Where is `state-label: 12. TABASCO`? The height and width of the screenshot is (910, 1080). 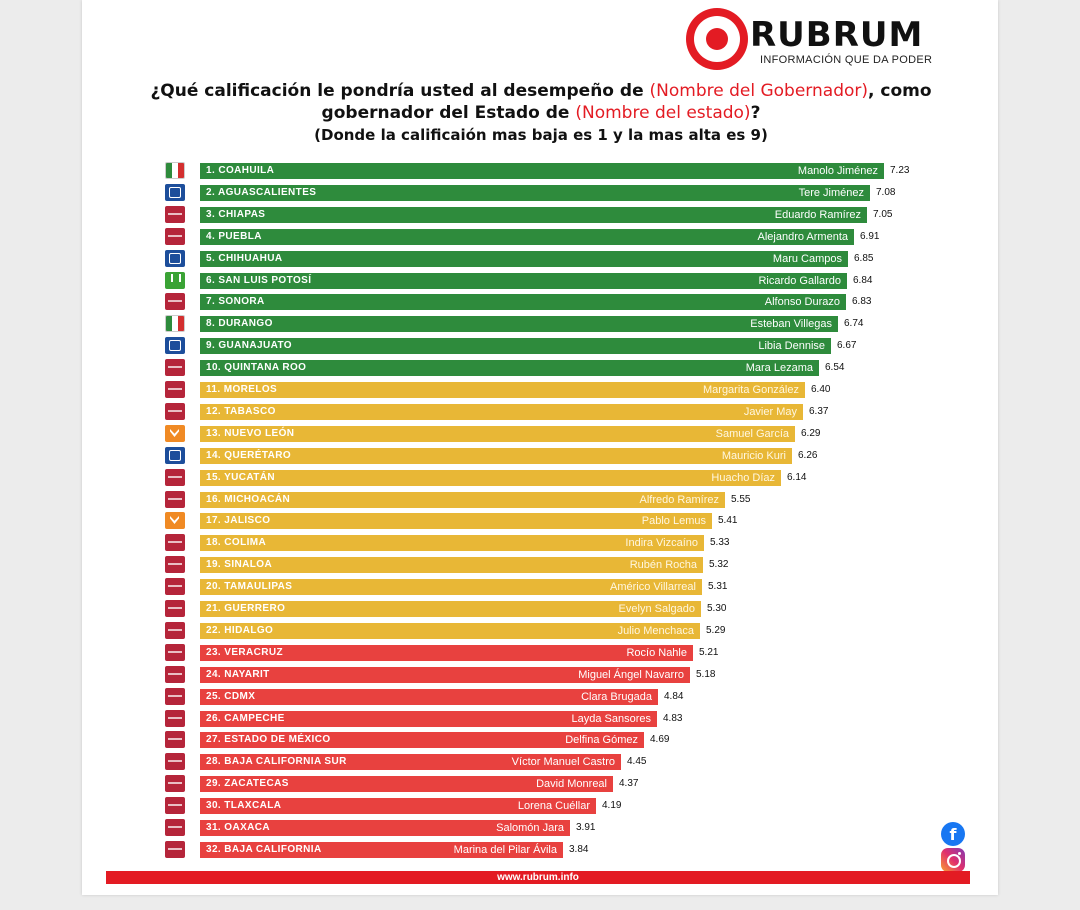 state-label: 12. TABASCO is located at coordinates (241, 411).